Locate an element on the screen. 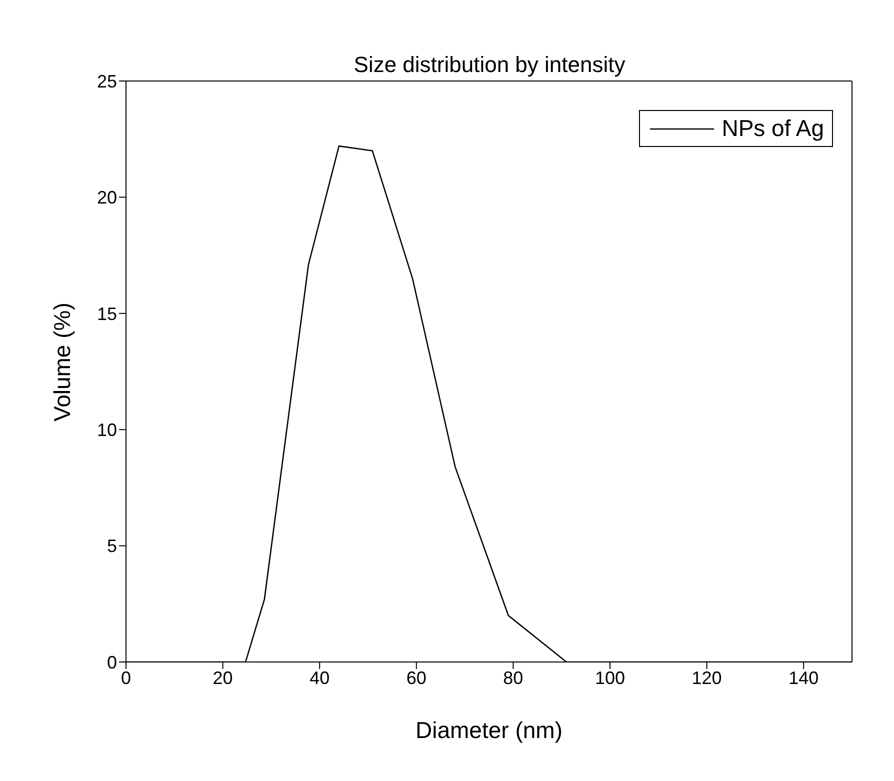 Image resolution: width=894 pixels, height=781 pixels. x-tick-label: 80 is located at coordinates (513, 678).